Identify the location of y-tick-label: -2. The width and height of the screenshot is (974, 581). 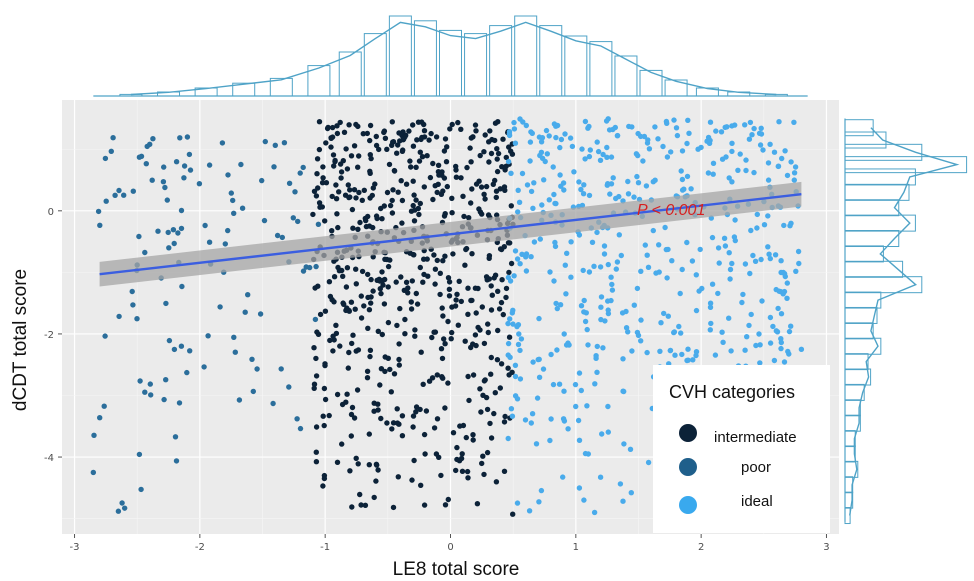
(49, 335).